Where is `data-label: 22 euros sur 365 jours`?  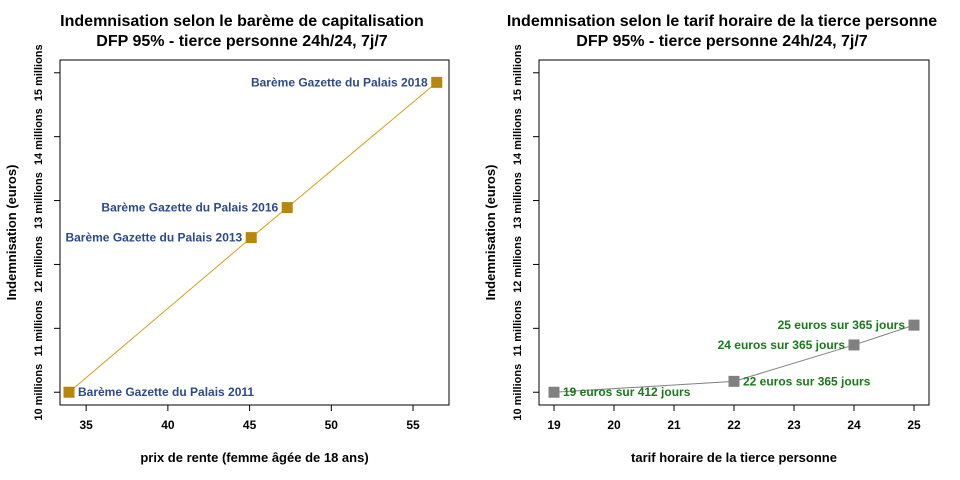 data-label: 22 euros sur 365 jours is located at coordinates (807, 381).